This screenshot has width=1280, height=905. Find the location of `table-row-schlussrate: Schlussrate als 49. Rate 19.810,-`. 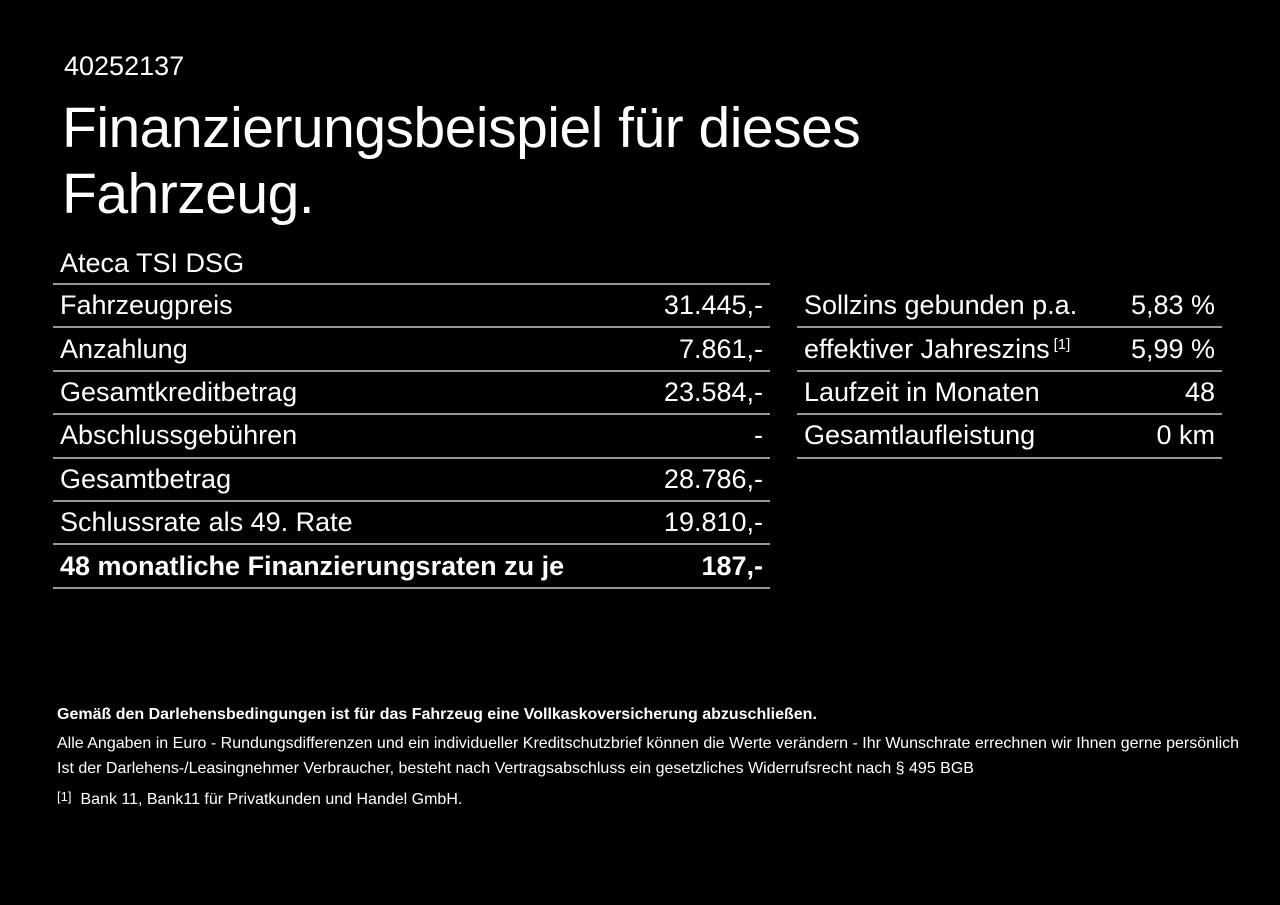

table-row-schlussrate: Schlussrate als 49. Rate 19.810,- is located at coordinates (411, 524).